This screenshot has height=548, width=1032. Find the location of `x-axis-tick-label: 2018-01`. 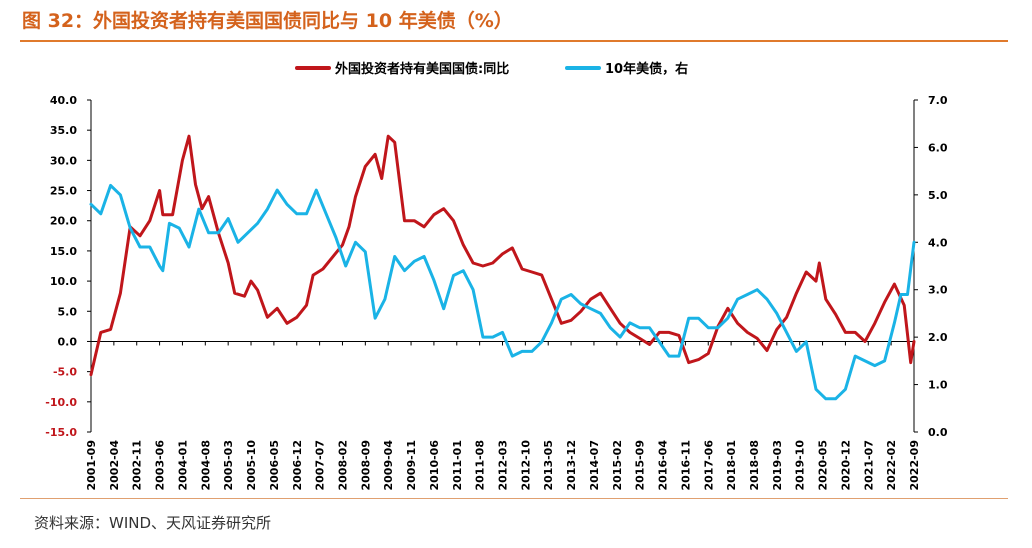

x-axis-tick-label: 2018-01 is located at coordinates (731, 465).